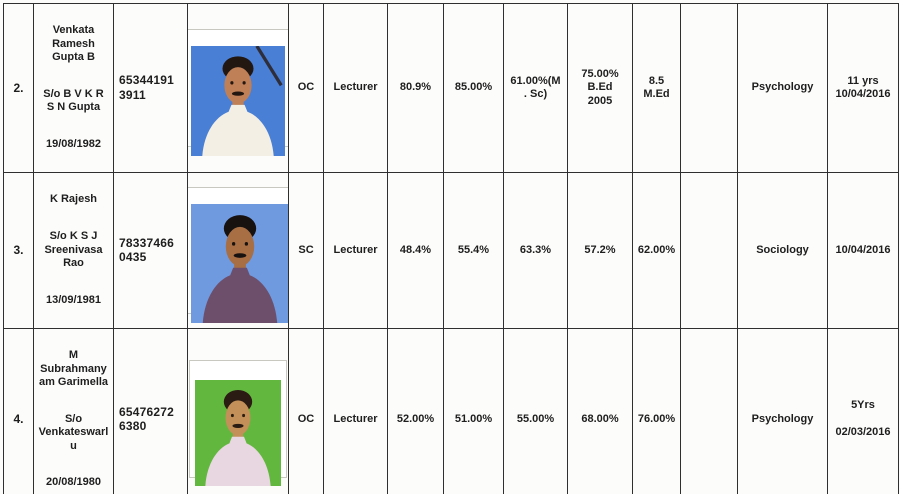 Image resolution: width=900 pixels, height=494 pixels. I want to click on cell-pct2: 51.00%, so click(473, 410).